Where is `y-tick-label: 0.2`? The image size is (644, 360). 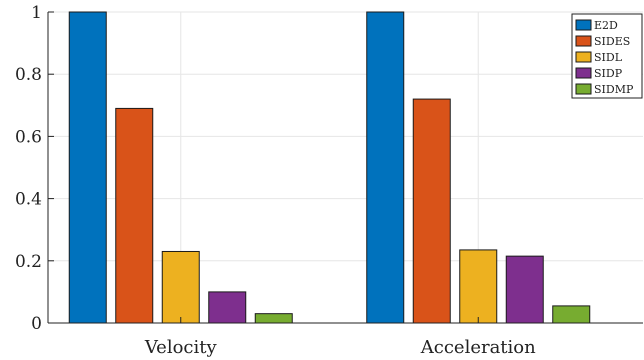 y-tick-label: 0.2 is located at coordinates (28, 262).